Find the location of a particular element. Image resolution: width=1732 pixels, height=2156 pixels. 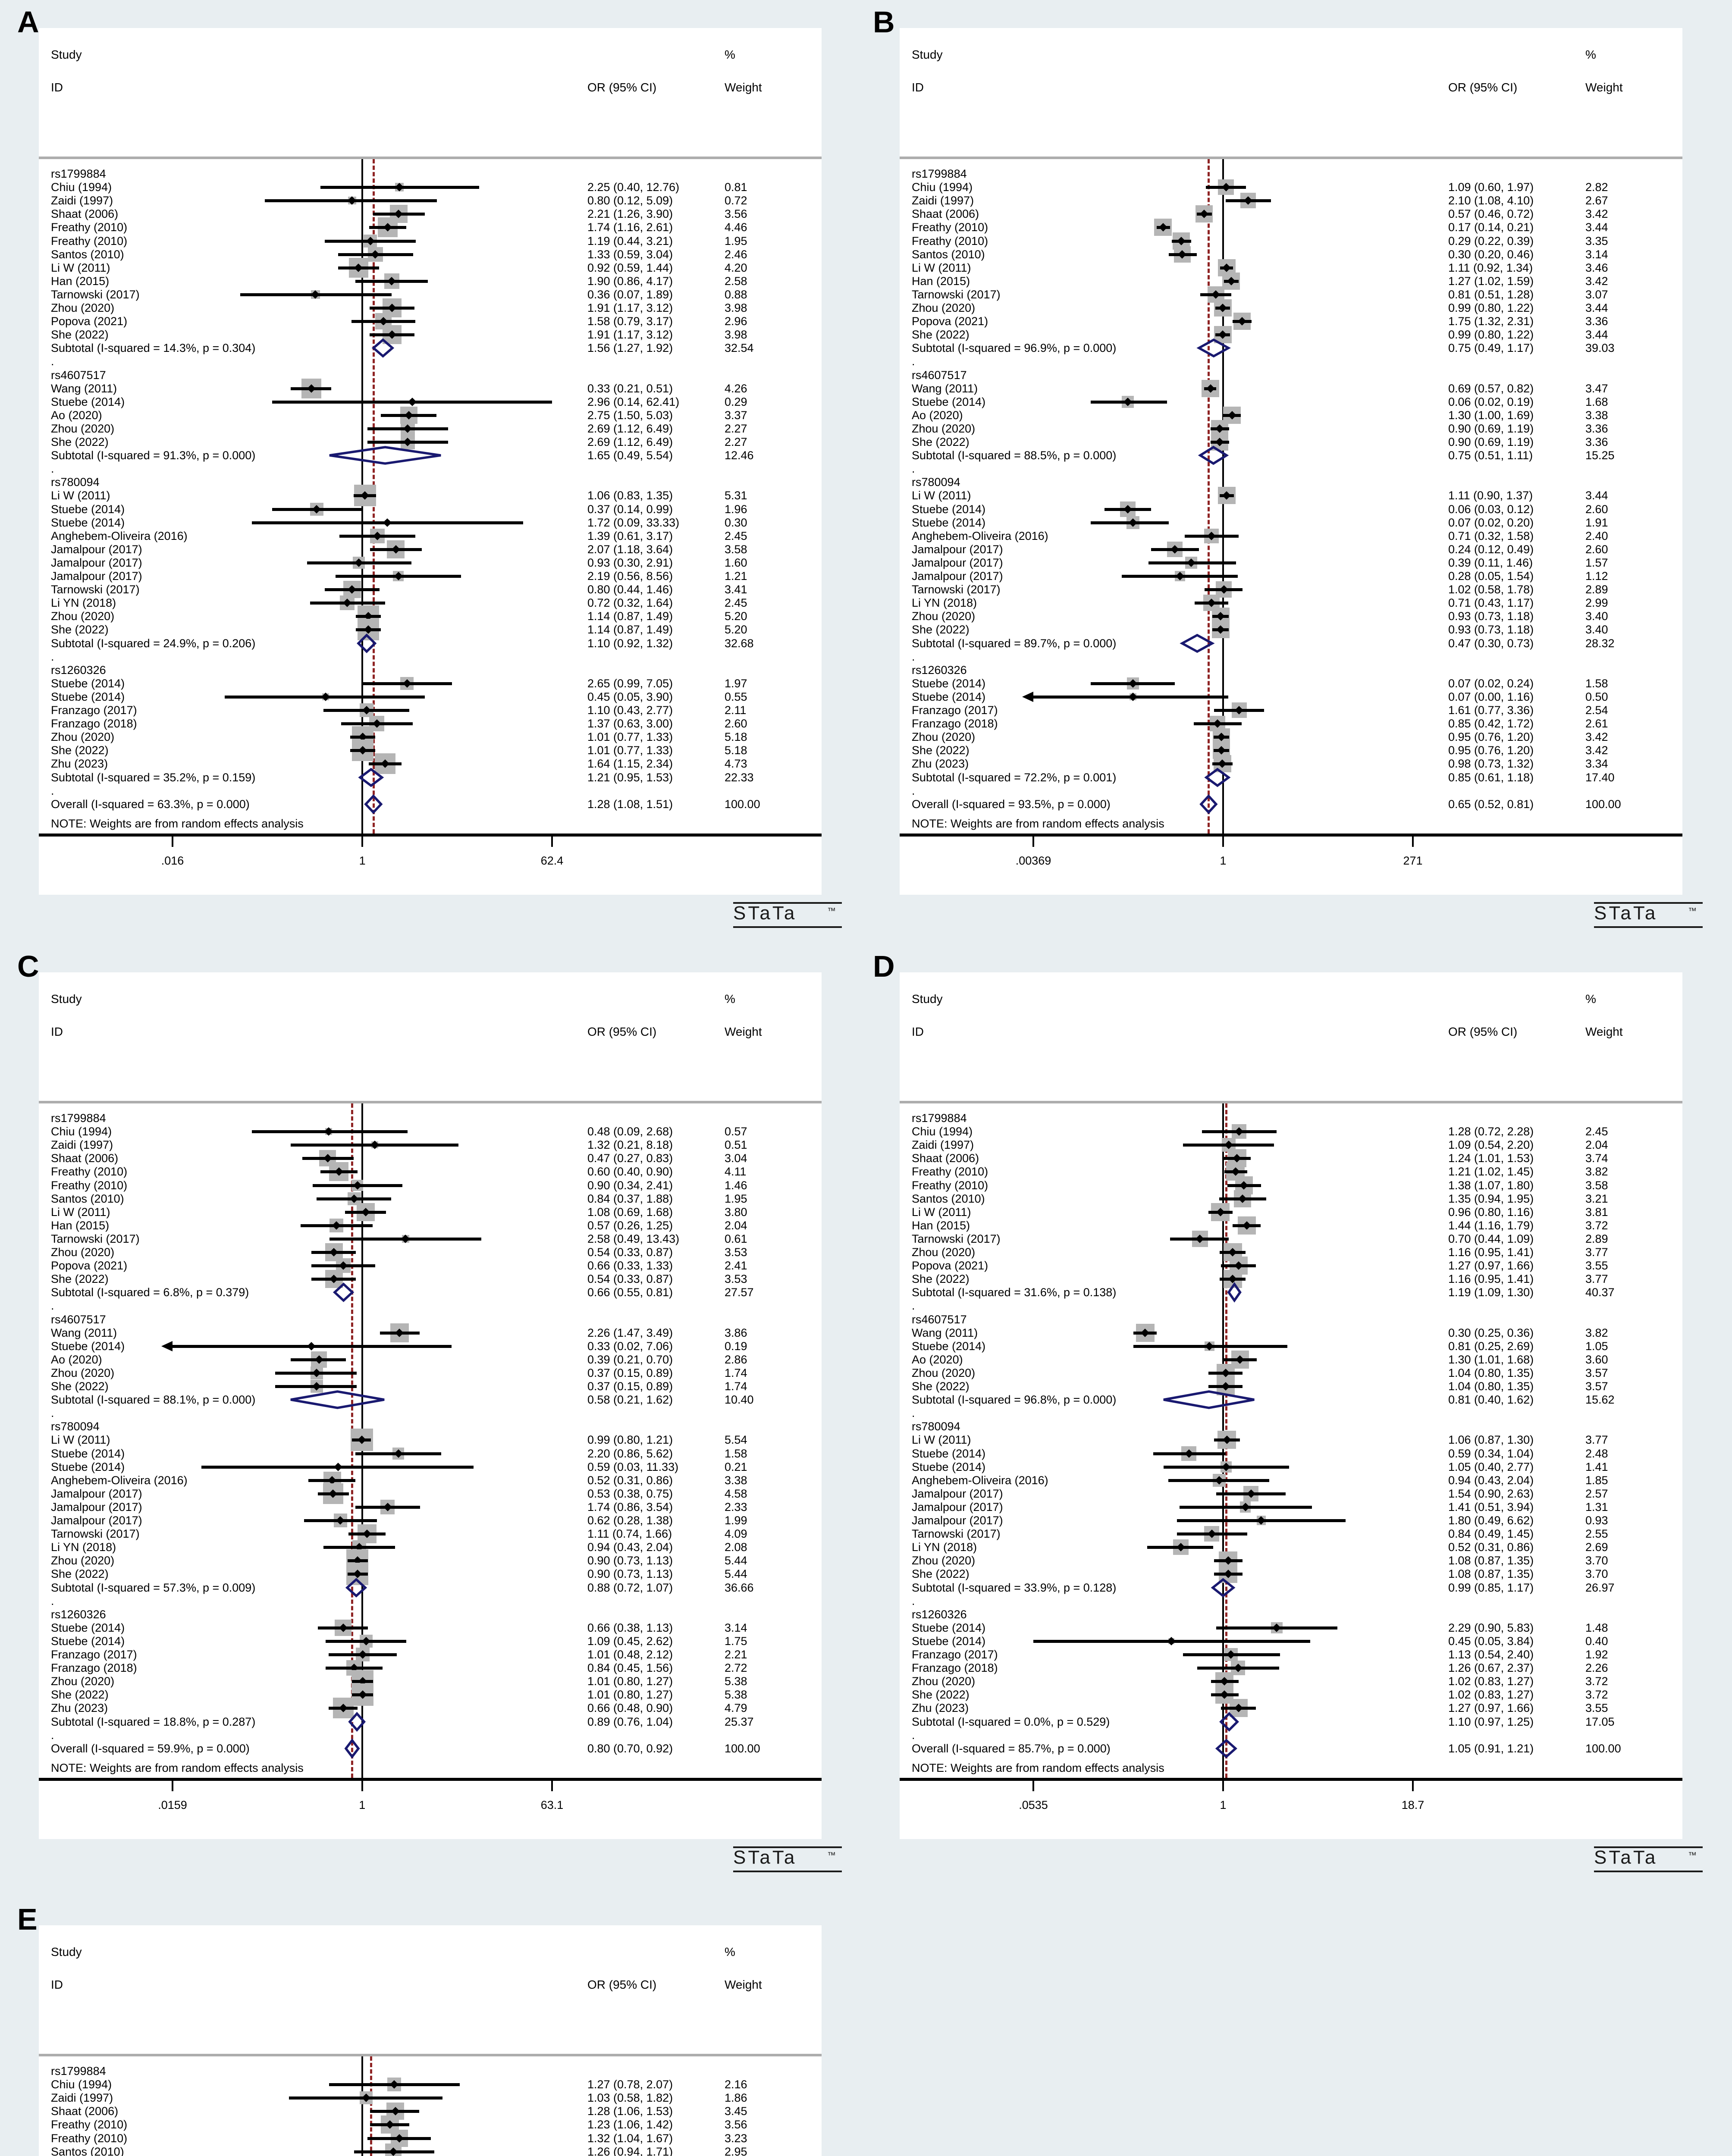

weight-value: 3.38 is located at coordinates (1597, 415).